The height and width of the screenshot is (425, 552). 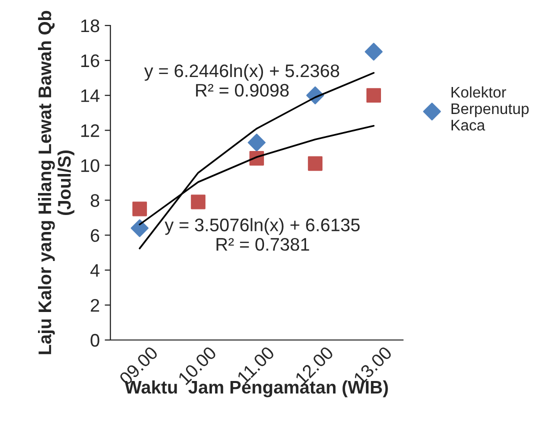 I want to click on y-tick-label: 0, so click(x=95, y=340).